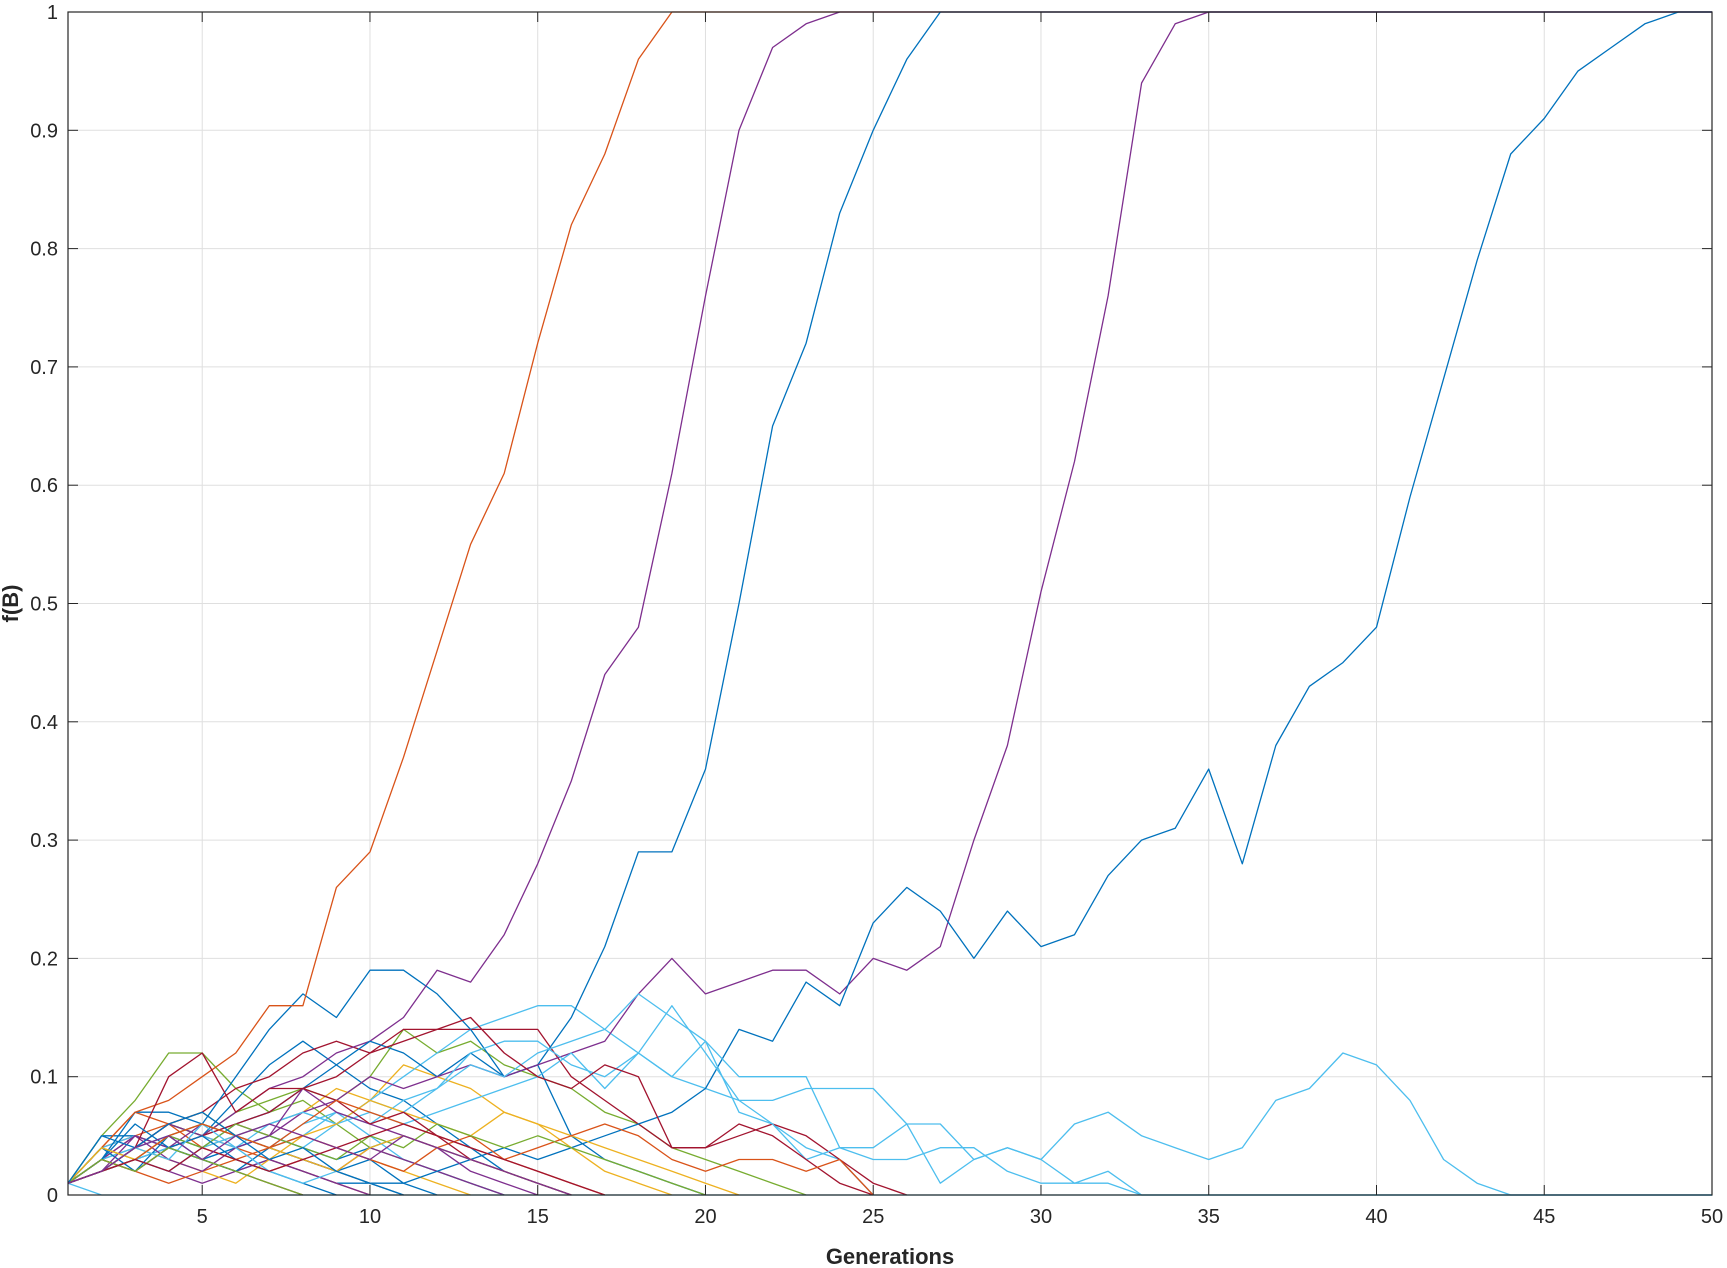 The width and height of the screenshot is (1727, 1268). Describe the element at coordinates (1544, 1217) in the screenshot. I see `x-tick-label: 45` at that location.